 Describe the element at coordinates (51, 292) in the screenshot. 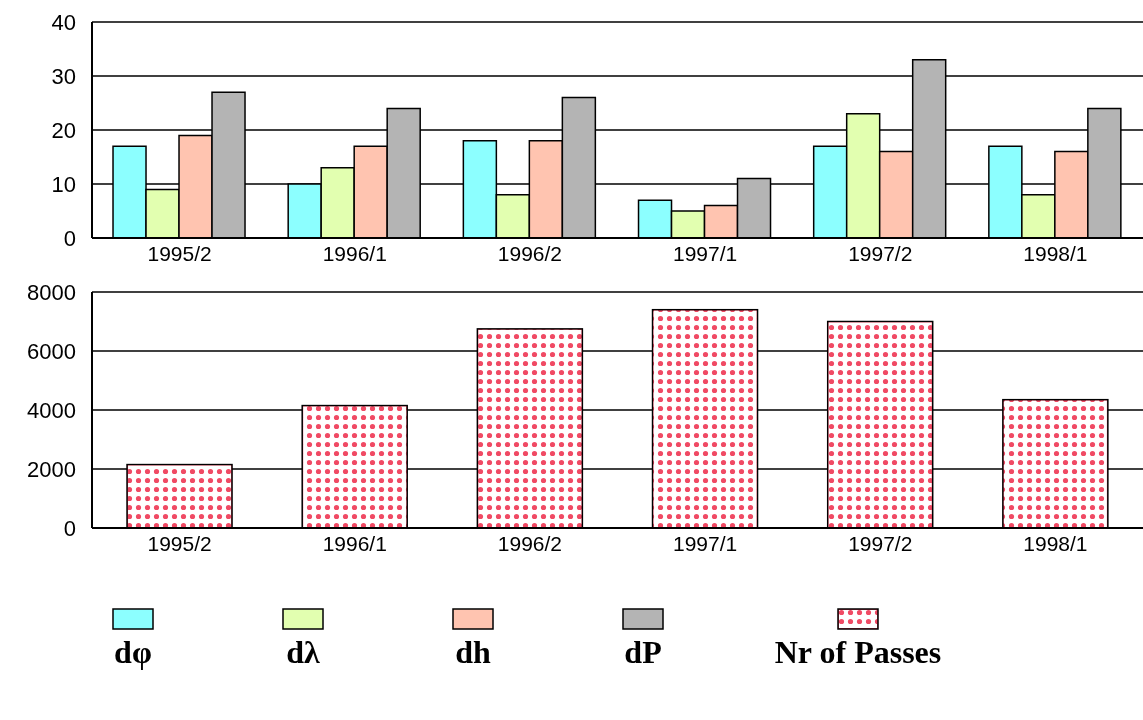

I see `y-tick-label: 8000` at that location.